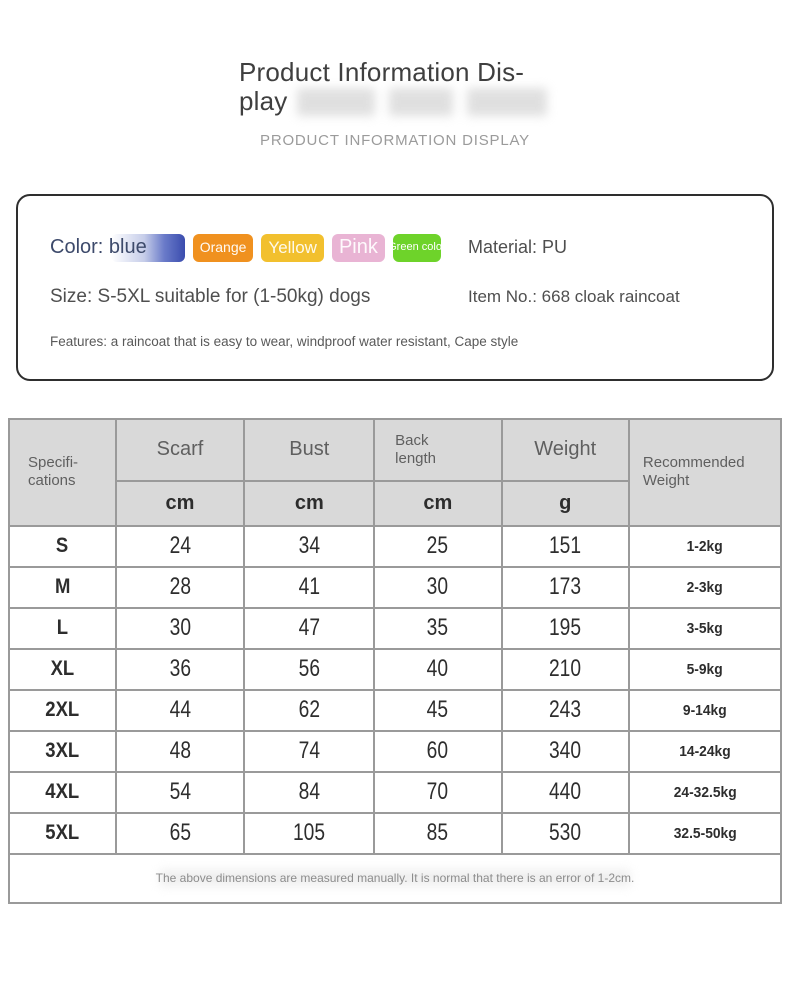  What do you see at coordinates (309, 546) in the screenshot?
I see `bust-value: 34` at bounding box center [309, 546].